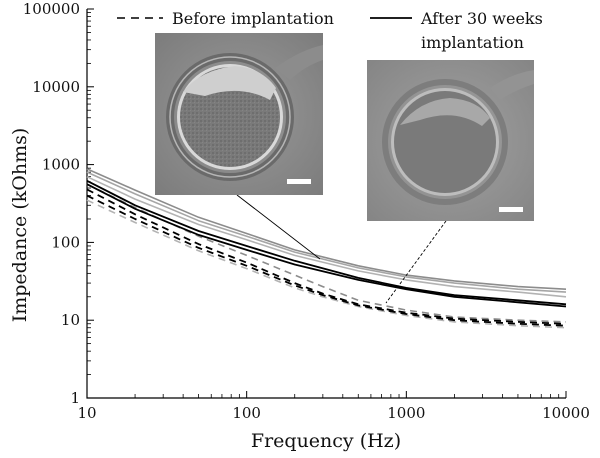 Image resolution: width=600 pixels, height=458 pixels. Describe the element at coordinates (239, 114) in the screenshot. I see `inset-micrograph-before` at that location.